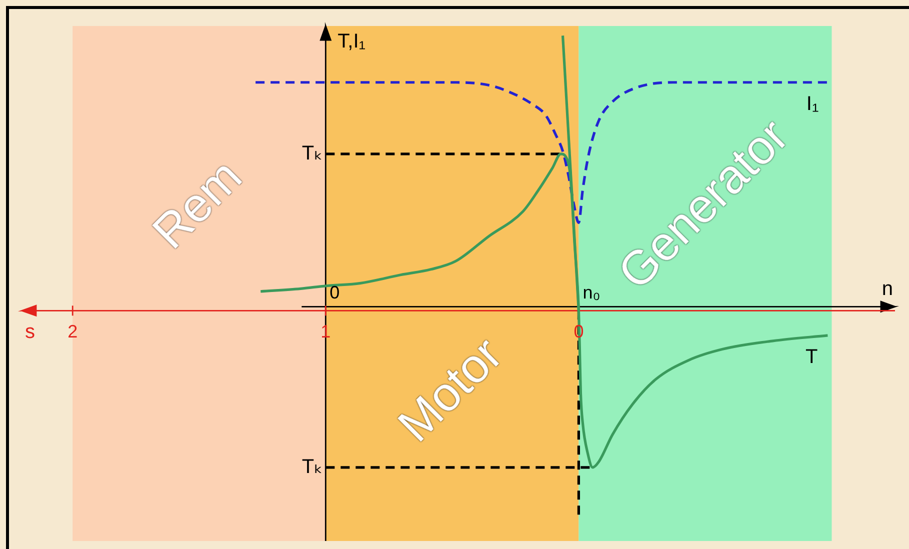 This screenshot has width=909, height=549. Describe the element at coordinates (30, 332) in the screenshot. I see `x-axis-title: s` at that location.